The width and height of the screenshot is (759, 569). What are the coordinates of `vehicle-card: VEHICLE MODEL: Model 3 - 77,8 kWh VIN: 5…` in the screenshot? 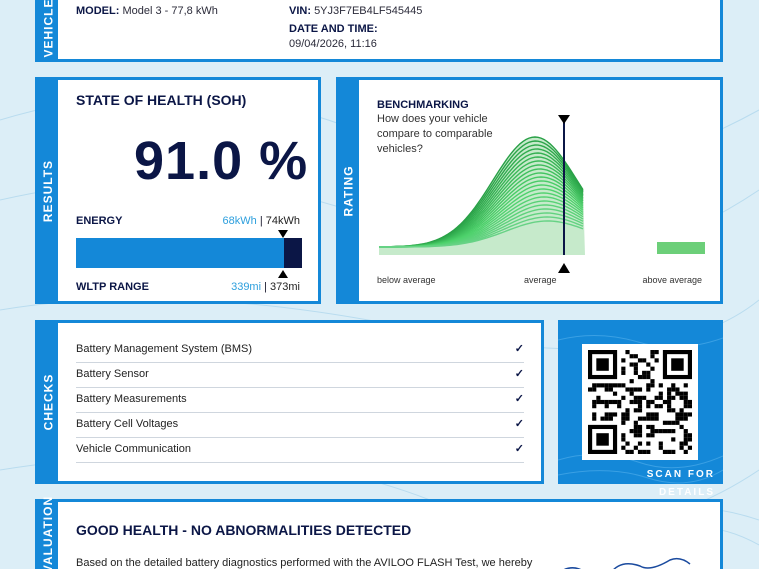 It's located at (379, 31).